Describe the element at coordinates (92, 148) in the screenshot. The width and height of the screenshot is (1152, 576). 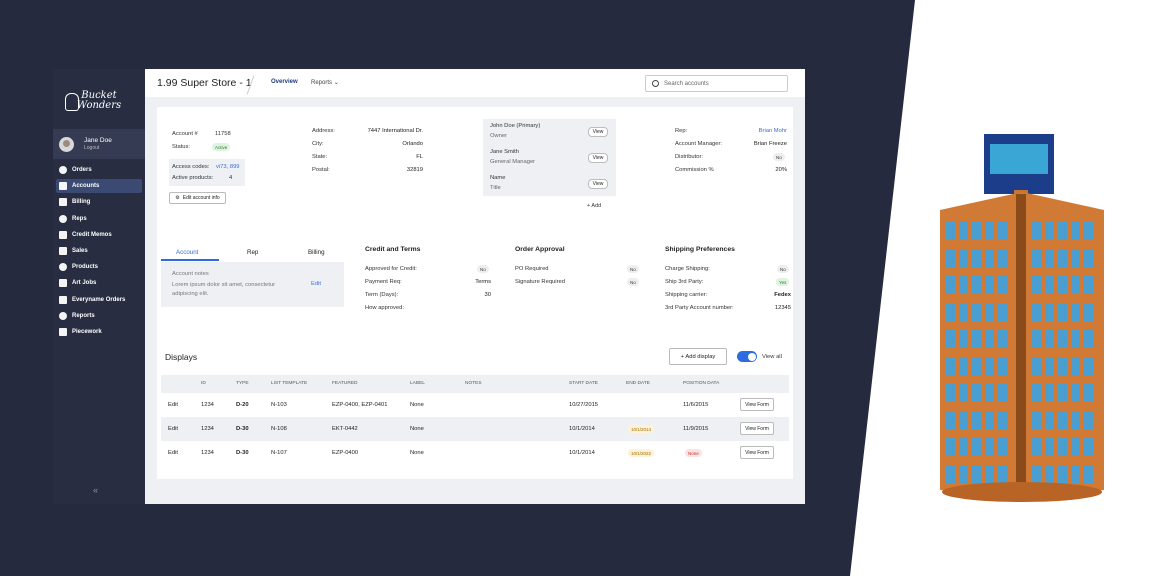
I see `logout-link: Logout` at that location.